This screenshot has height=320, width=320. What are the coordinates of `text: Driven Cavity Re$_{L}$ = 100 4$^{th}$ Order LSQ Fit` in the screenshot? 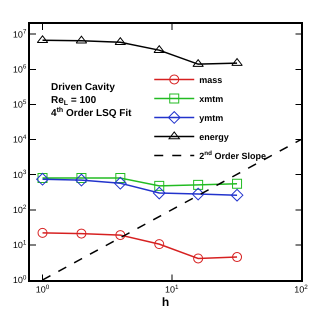 It's located at (91, 100).